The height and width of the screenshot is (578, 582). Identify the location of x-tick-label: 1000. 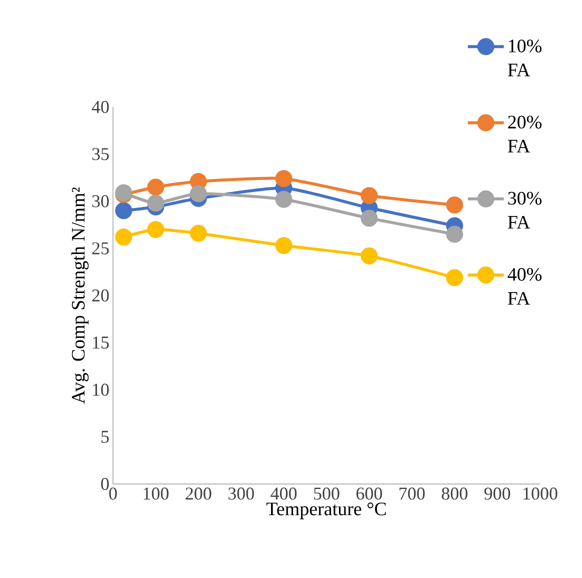
(541, 494).